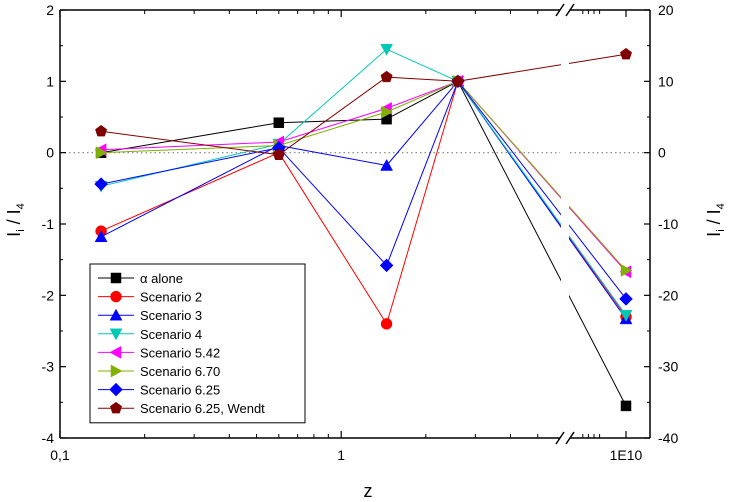  I want to click on y-left-tick-label: 1, so click(50, 81).